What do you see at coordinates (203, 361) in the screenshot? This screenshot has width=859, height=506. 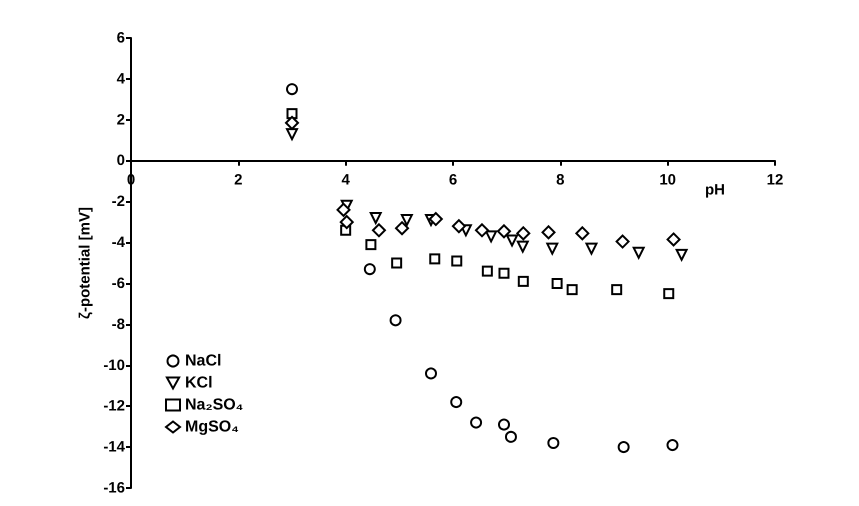 I see `legend-label: NaCl` at bounding box center [203, 361].